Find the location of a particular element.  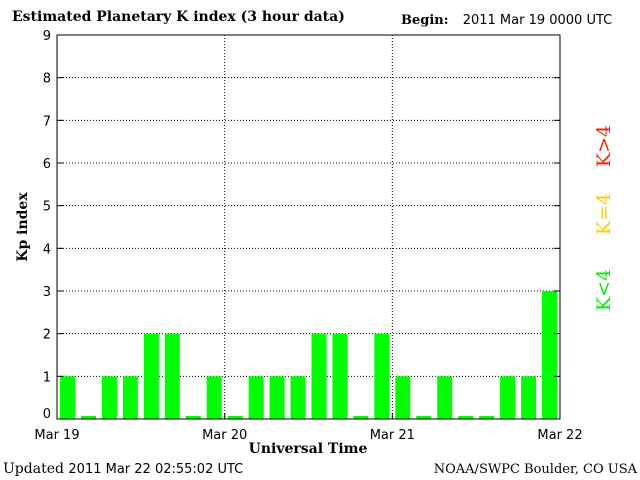

begin-time: Begin: 2011 Mar 19 0000 UTC is located at coordinates (506, 20).